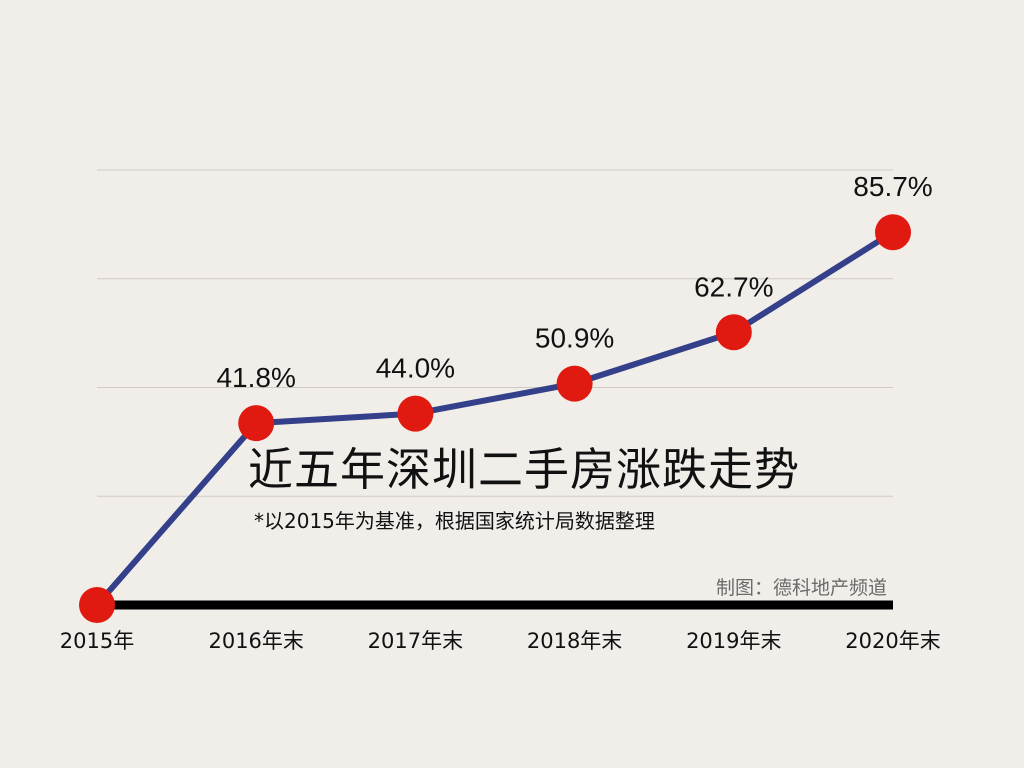 The image size is (1024, 768). What do you see at coordinates (415, 368) in the screenshot?
I see `data-label: 44.0%` at bounding box center [415, 368].